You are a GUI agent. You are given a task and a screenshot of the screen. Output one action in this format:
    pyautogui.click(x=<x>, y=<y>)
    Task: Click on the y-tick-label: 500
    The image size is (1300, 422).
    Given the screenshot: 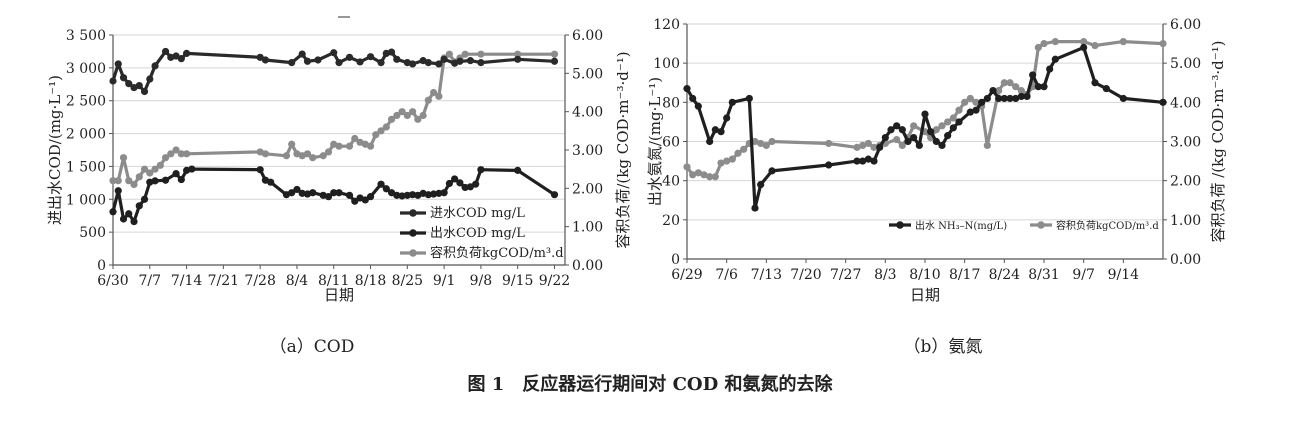 What is the action you would take?
    pyautogui.click(x=92, y=233)
    